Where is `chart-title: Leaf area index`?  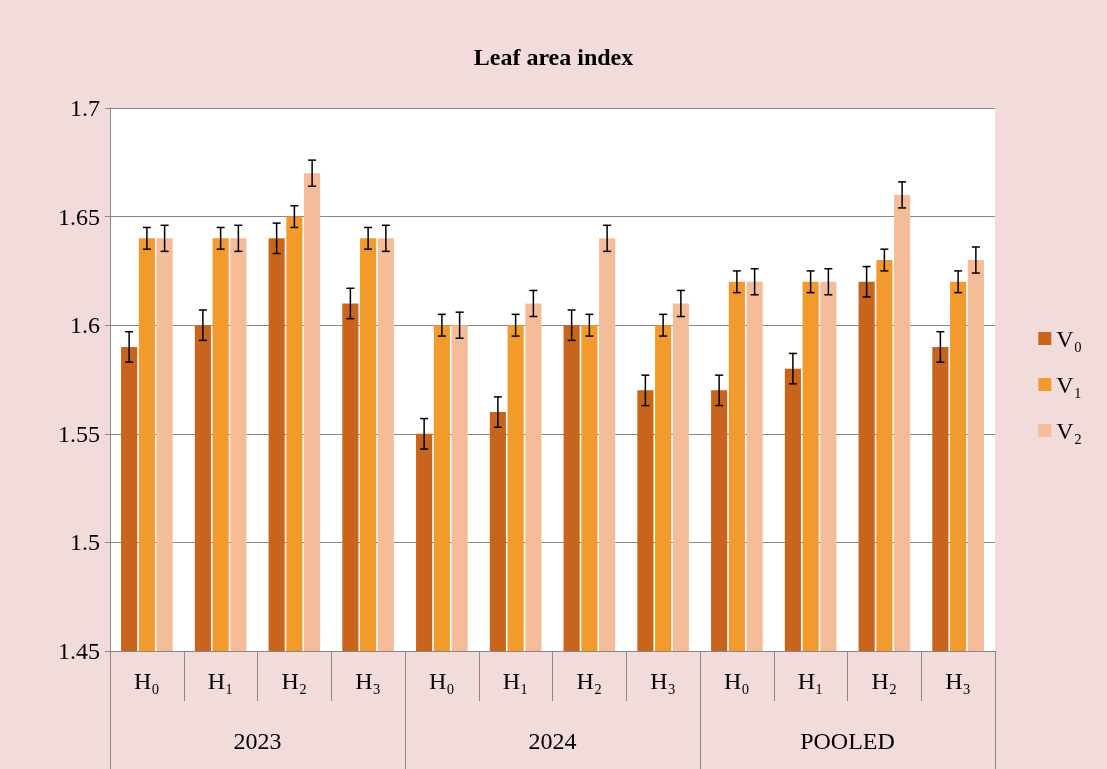 chart-title: Leaf area index is located at coordinates (553, 57).